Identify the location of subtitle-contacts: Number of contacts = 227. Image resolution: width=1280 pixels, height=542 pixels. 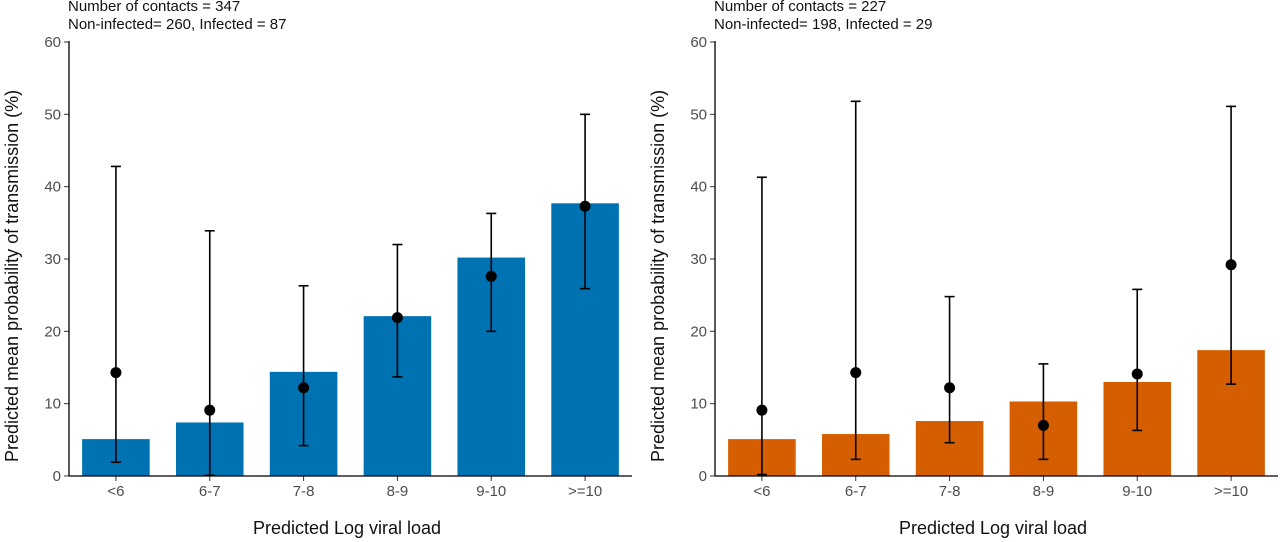
(800, 7).